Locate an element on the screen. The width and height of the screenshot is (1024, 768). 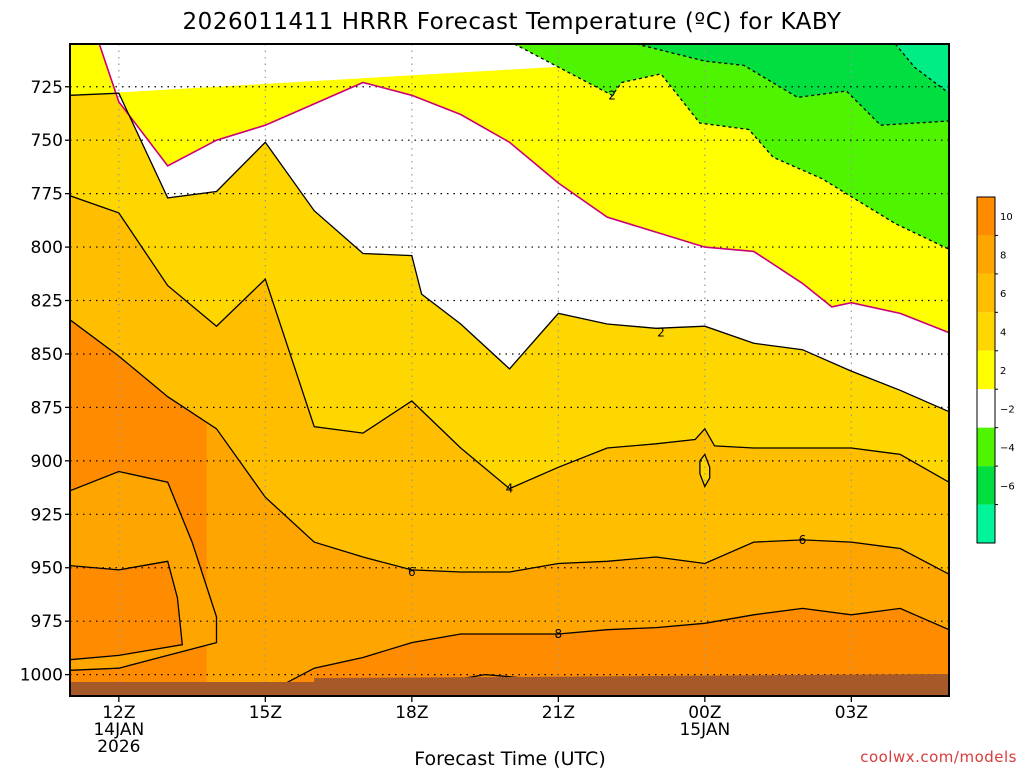
x-tick-label: 2026 is located at coordinates (118, 747).